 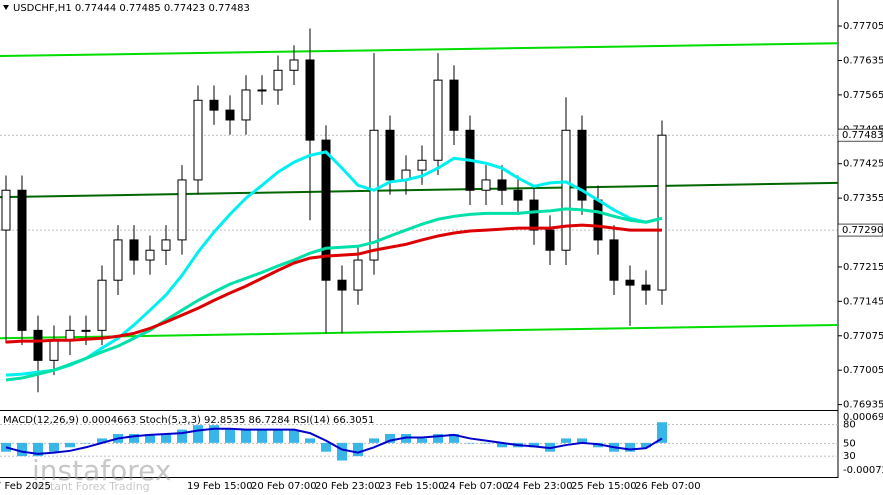 I want to click on y-tick-label: 0.77075, so click(x=863, y=336).